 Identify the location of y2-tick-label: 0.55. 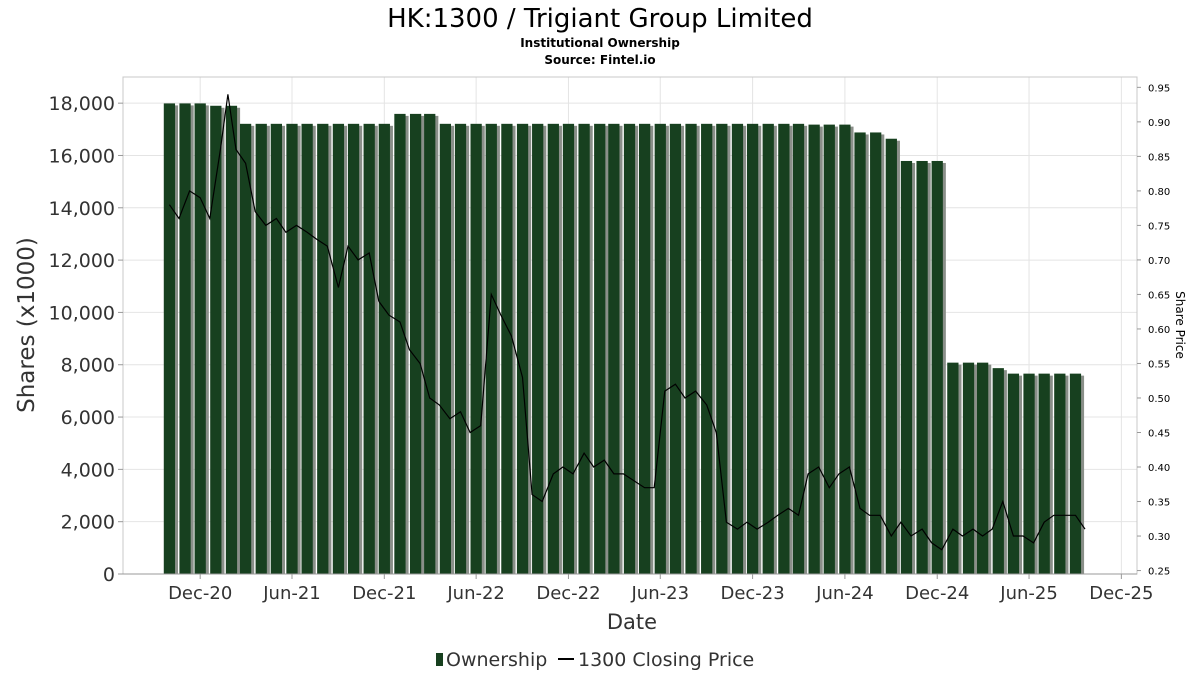
(1159, 364).